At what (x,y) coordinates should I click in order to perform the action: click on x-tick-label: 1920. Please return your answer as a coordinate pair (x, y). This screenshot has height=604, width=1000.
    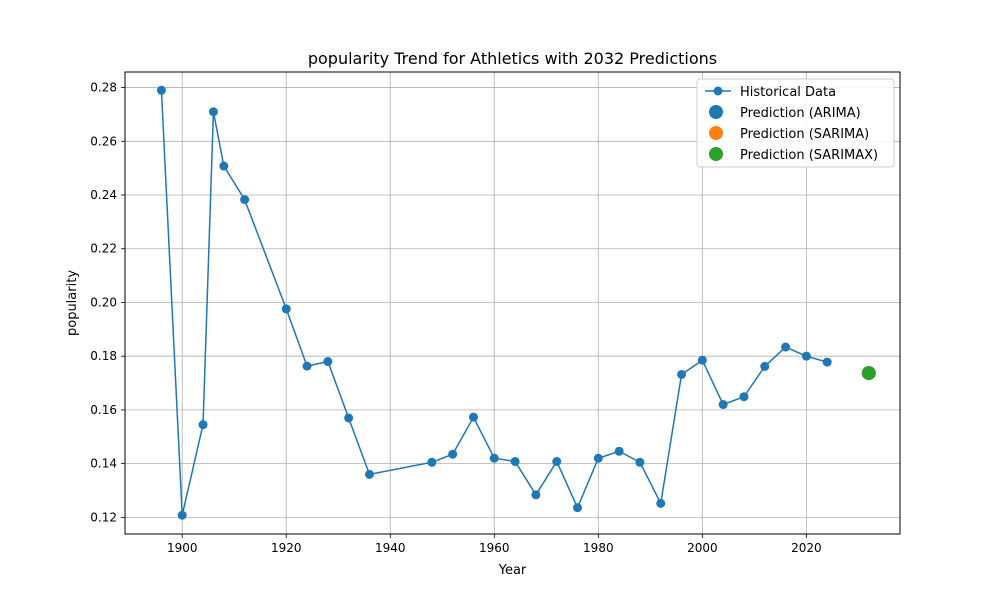
    Looking at the image, I should click on (286, 548).